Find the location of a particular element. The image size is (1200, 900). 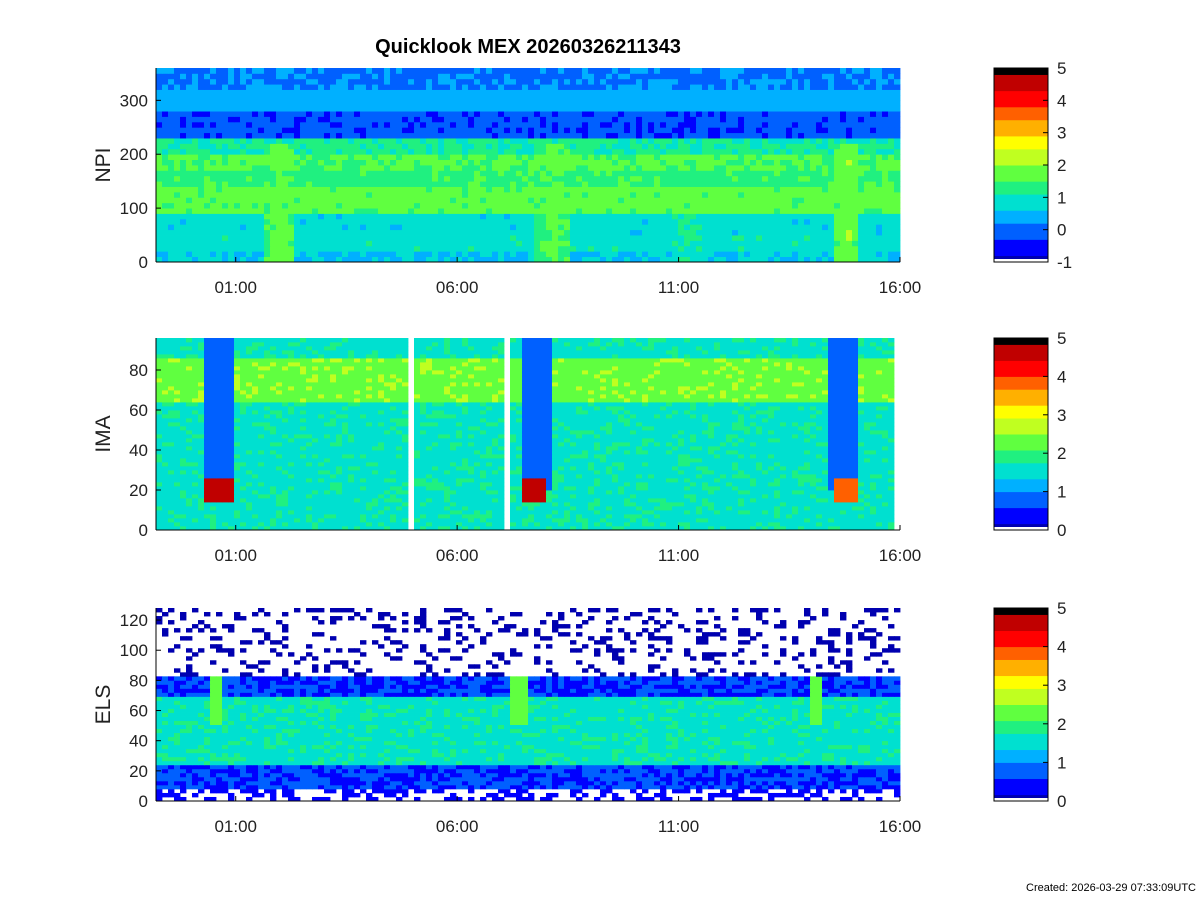

created-timestamp: Created: 2026-03-29 07:33:09UTC is located at coordinates (1111, 888).